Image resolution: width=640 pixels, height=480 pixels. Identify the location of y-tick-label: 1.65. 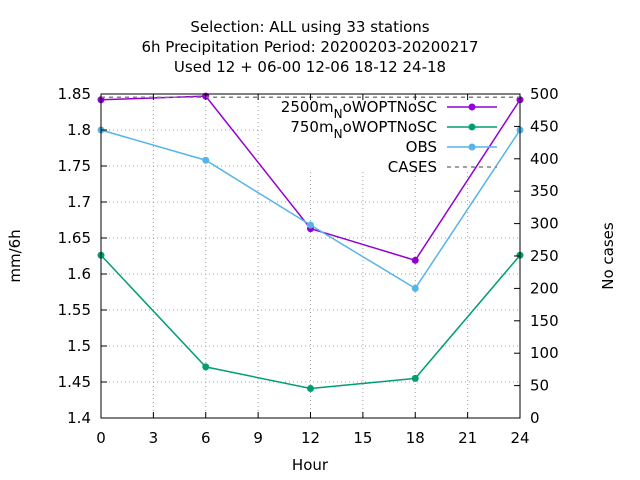
(74, 238).